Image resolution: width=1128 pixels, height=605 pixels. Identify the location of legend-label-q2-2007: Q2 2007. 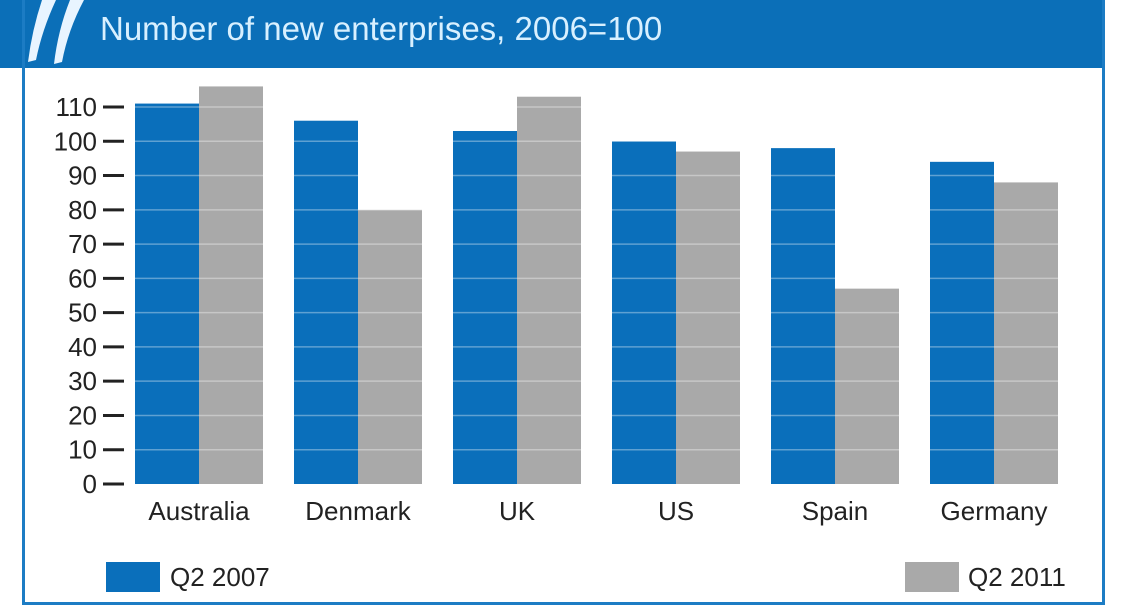
(220, 577).